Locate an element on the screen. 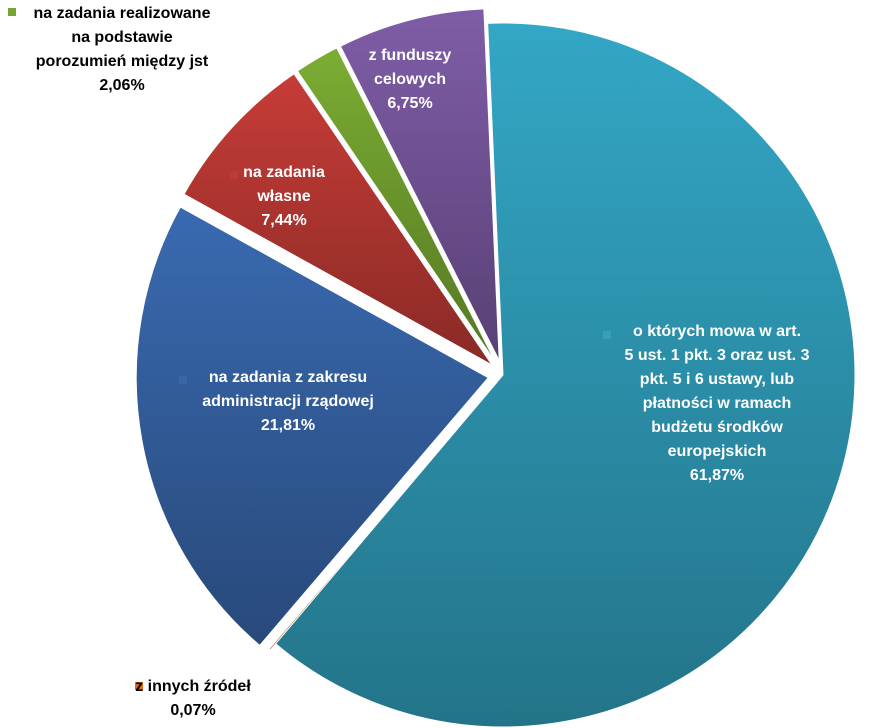 This screenshot has height=728, width=880. slice-label-5: z funduszy celowych 6,75% is located at coordinates (410, 79).